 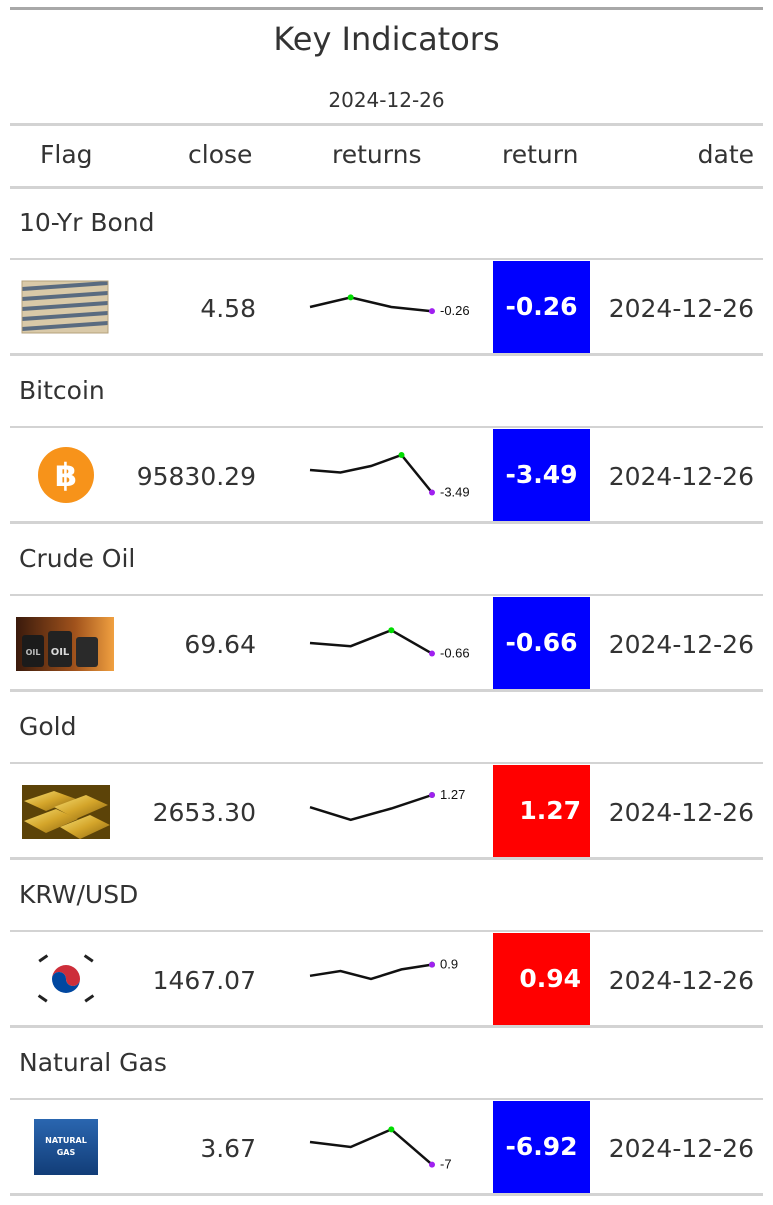 I want to click on column-header-flag: Flag, so click(x=66, y=154).